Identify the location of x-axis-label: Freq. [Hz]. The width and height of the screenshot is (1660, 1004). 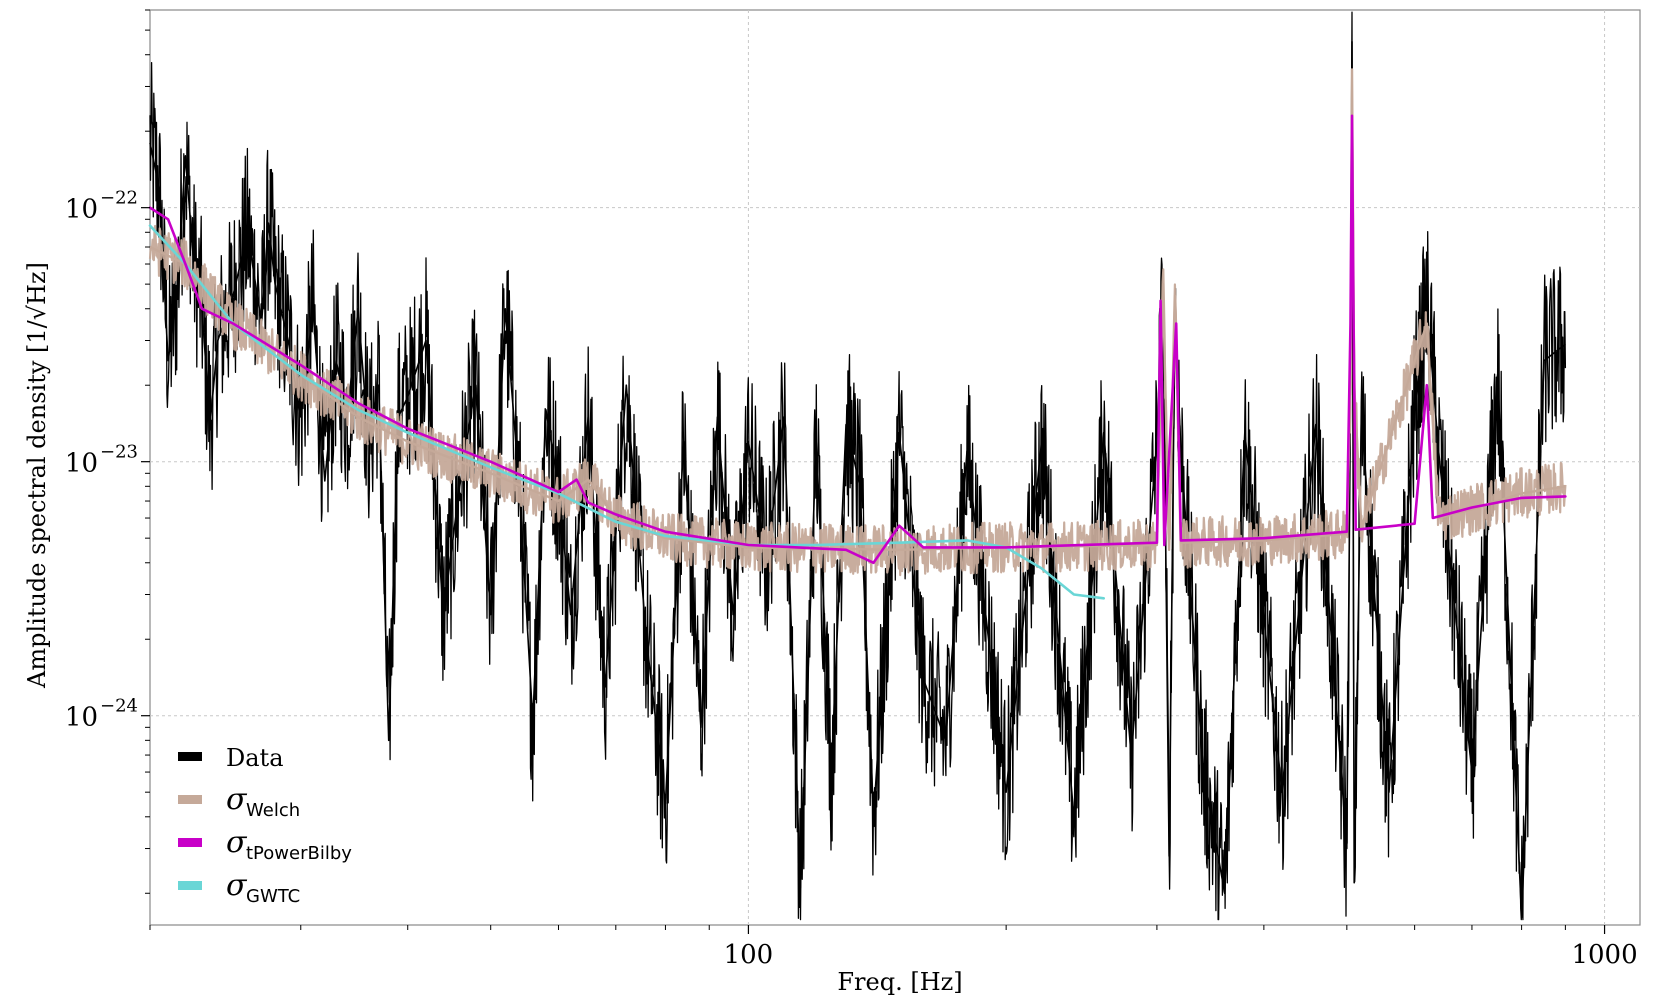
(899, 982).